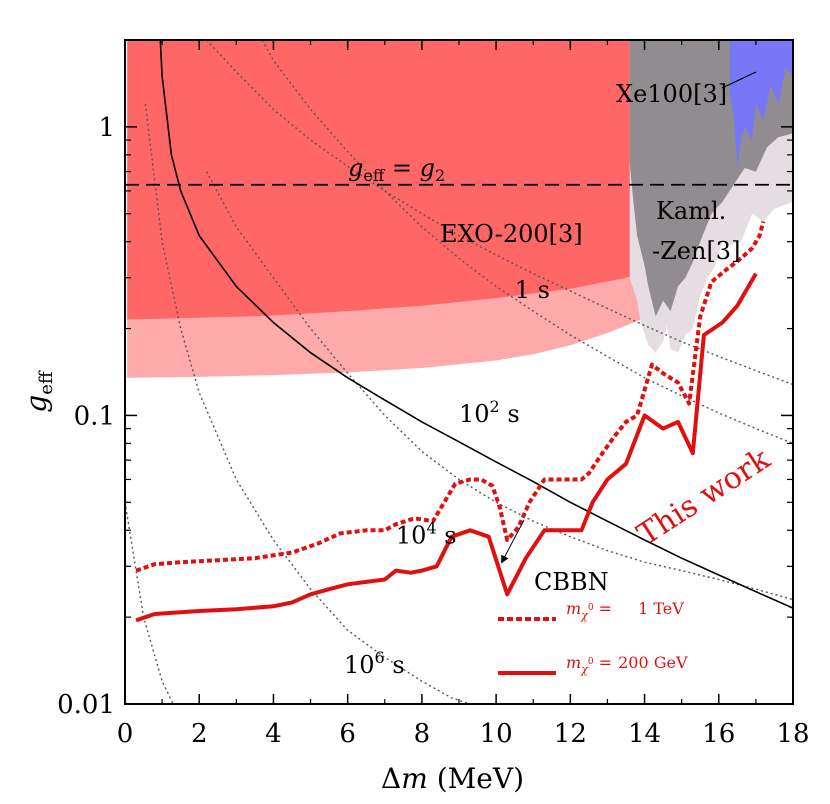 This screenshot has height=804, width=830. Describe the element at coordinates (671, 94) in the screenshot. I see `xe100-label: Xe100[3]` at that location.